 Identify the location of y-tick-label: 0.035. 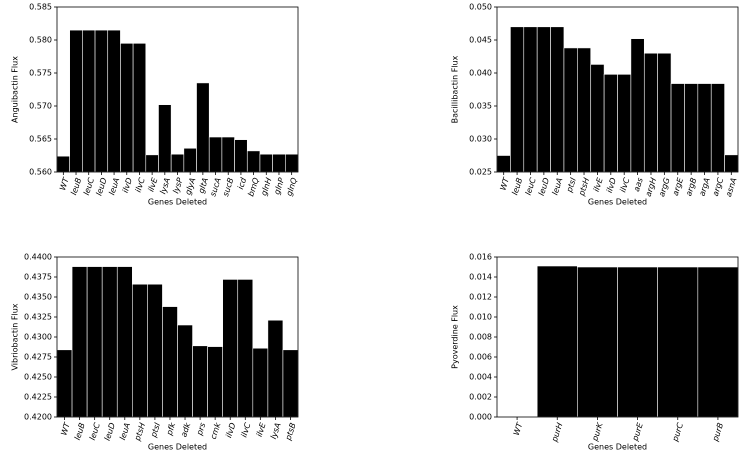
(480, 106).